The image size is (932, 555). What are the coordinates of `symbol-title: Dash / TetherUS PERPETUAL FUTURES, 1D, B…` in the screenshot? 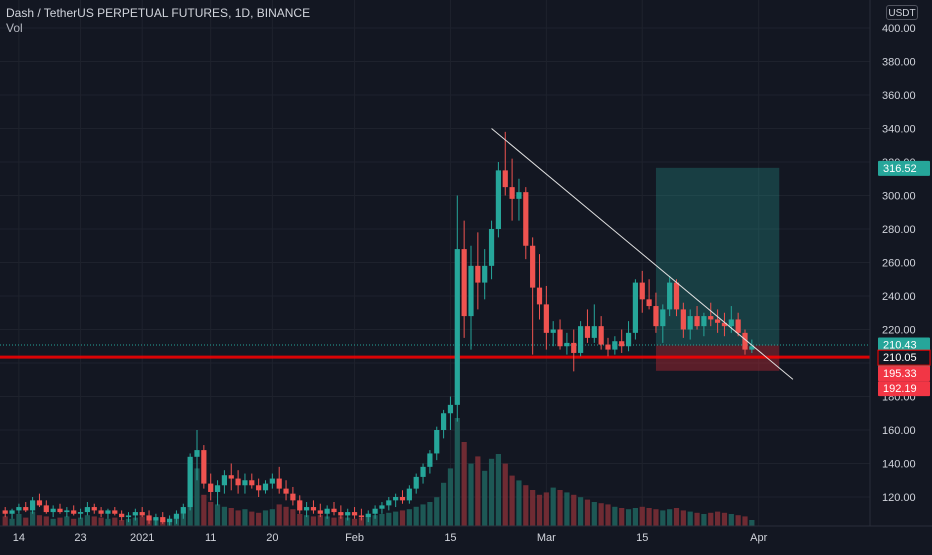 It's located at (158, 13).